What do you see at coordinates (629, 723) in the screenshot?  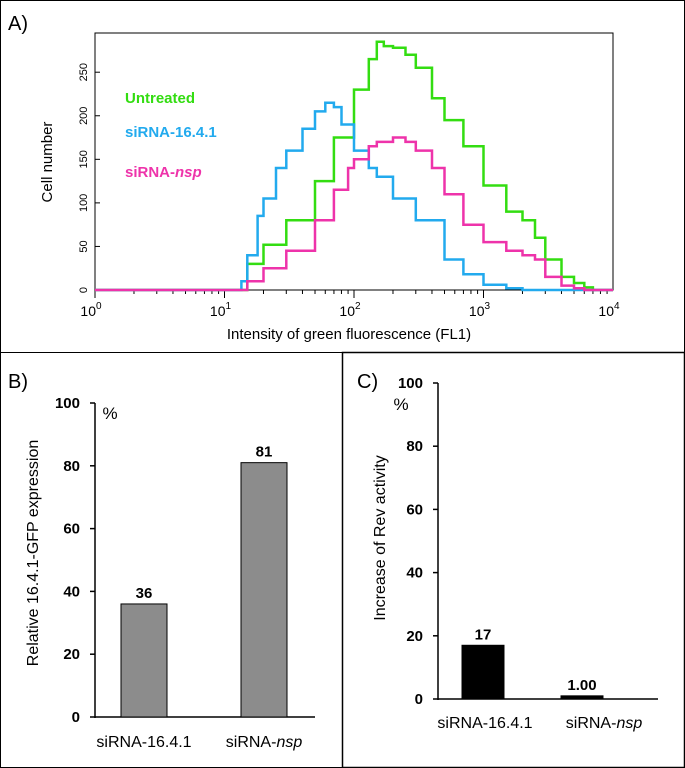 I see `panel-c-category-1-italic: nsp` at bounding box center [629, 723].